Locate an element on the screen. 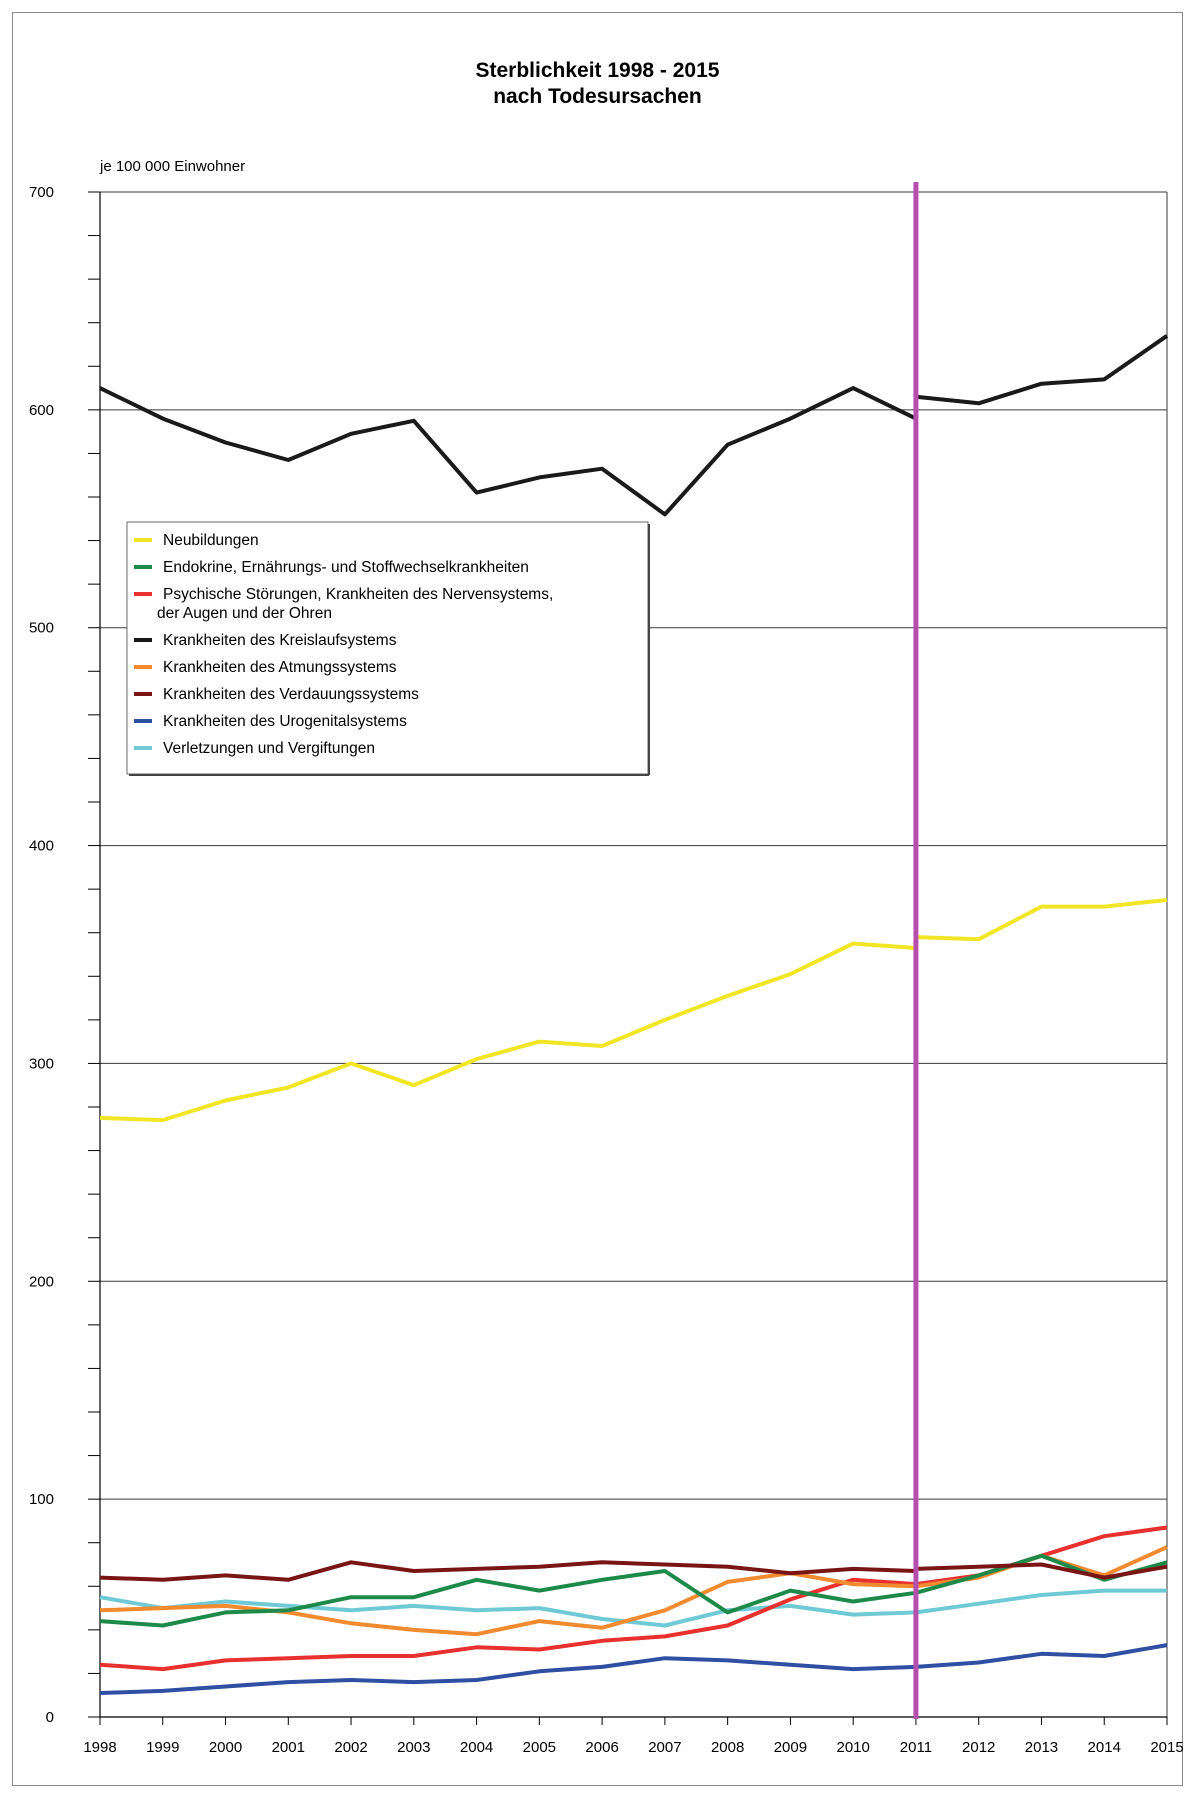  legend-box is located at coordinates (387, 648).